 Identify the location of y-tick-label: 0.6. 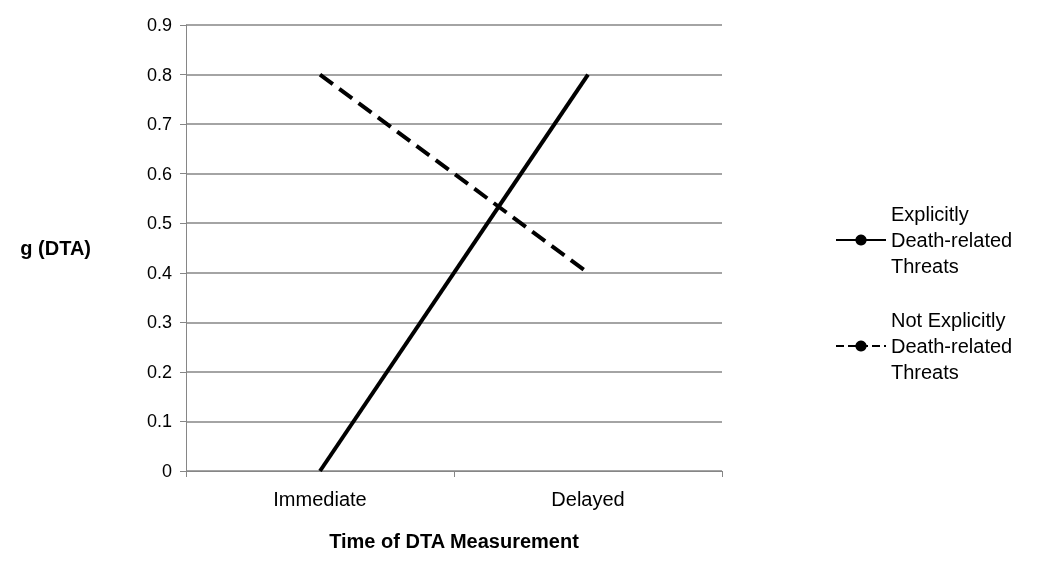
(159, 173).